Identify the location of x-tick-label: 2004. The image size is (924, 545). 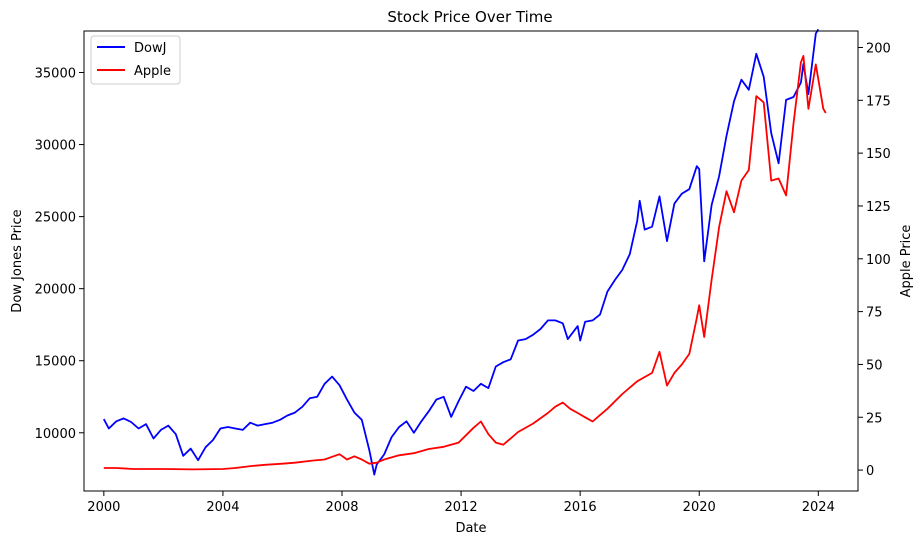
(222, 507).